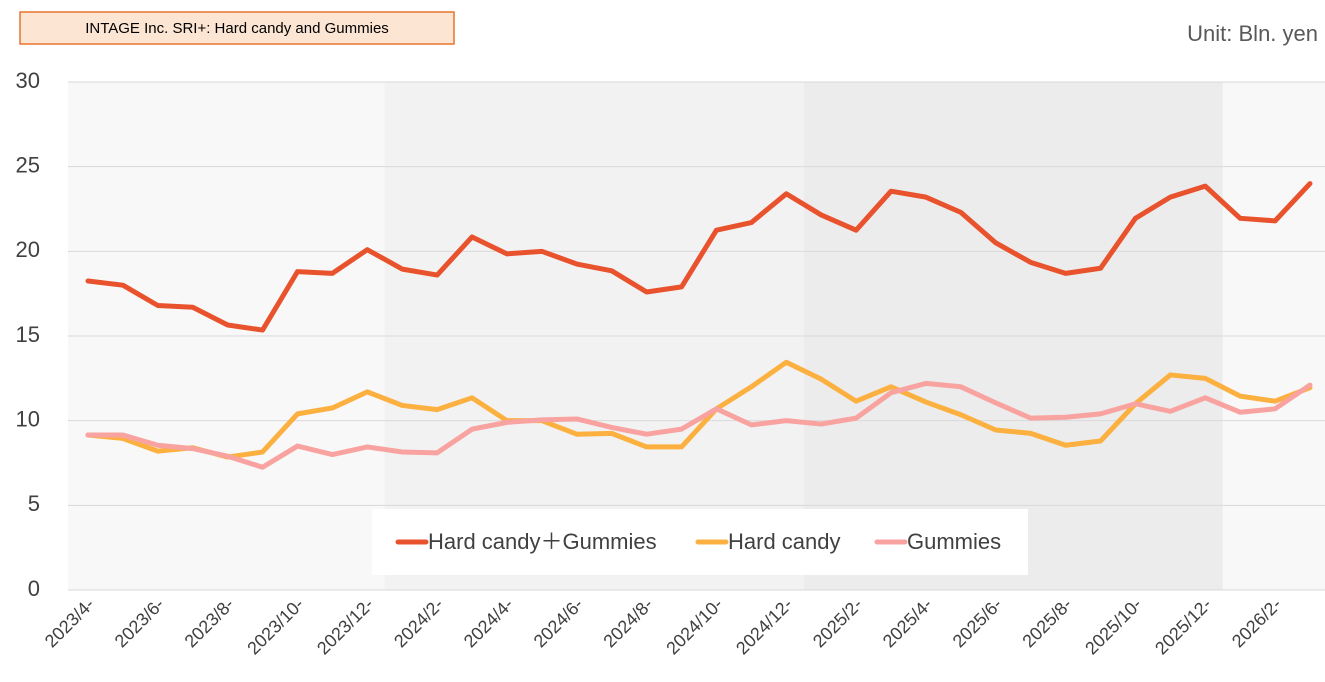 This screenshot has height=682, width=1325. I want to click on legend-label: Hard candy, so click(784, 541).